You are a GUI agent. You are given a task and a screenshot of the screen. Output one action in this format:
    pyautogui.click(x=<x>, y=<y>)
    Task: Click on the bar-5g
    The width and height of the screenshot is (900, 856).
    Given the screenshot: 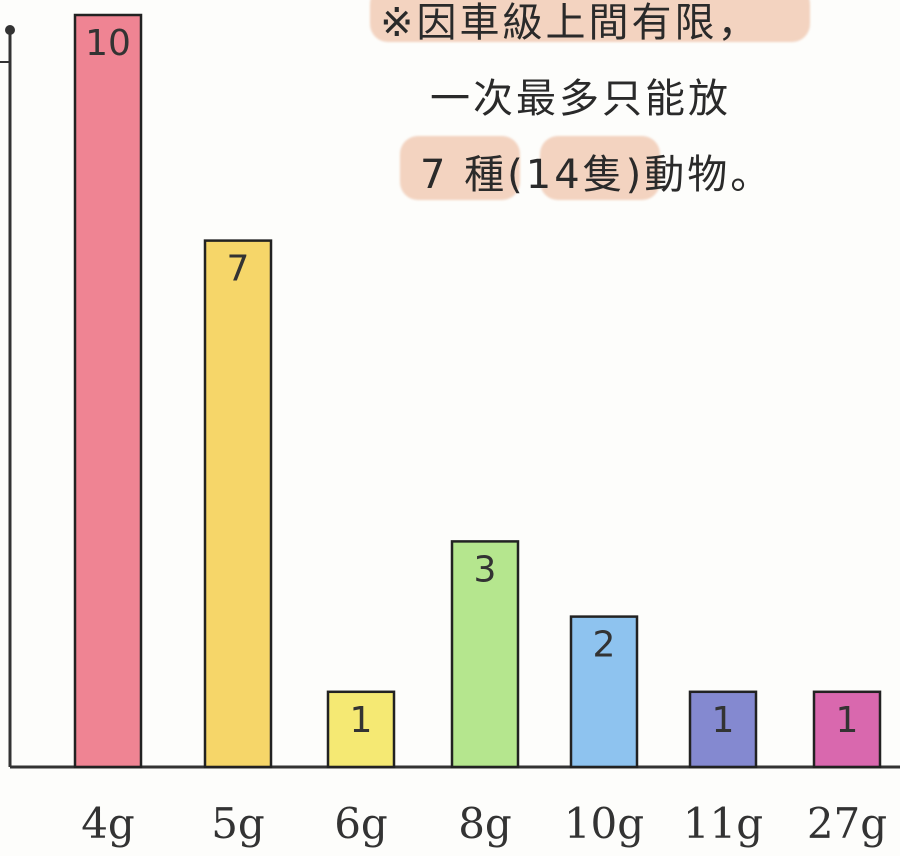 What is the action you would take?
    pyautogui.click(x=238, y=504)
    